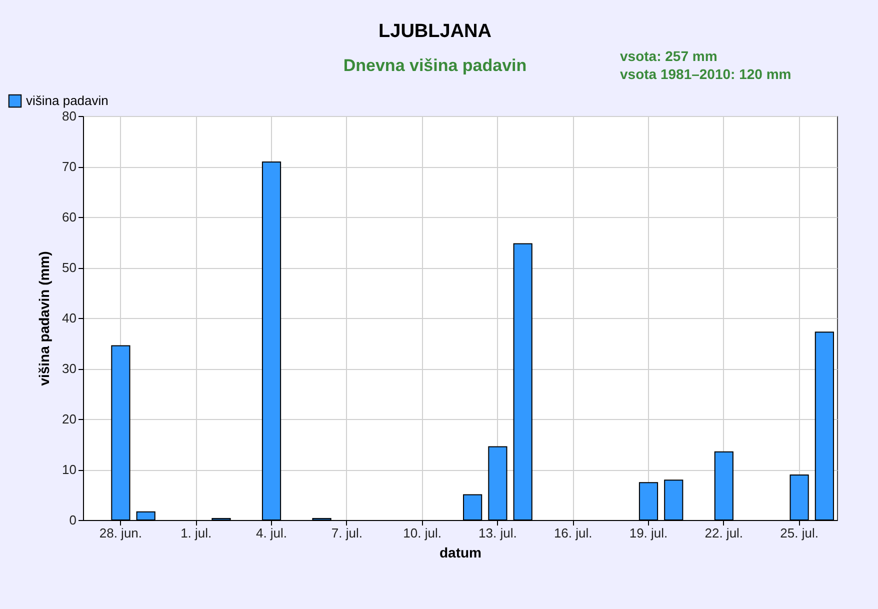 The image size is (878, 609). Describe the element at coordinates (346, 533) in the screenshot. I see `x-tick-label: 7. jul.` at that location.